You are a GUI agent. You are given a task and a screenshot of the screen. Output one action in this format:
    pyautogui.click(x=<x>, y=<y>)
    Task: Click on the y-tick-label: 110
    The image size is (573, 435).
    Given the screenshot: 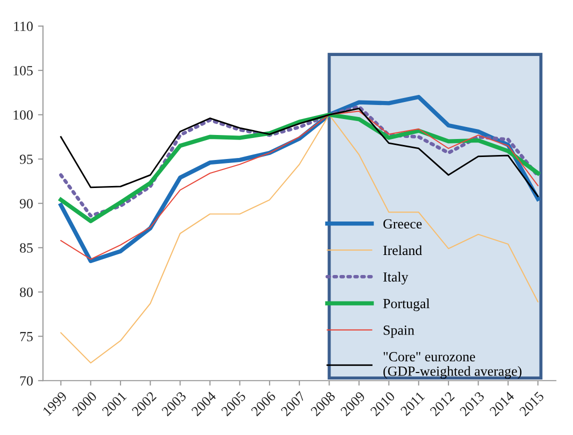 What is the action you would take?
    pyautogui.click(x=23, y=27)
    